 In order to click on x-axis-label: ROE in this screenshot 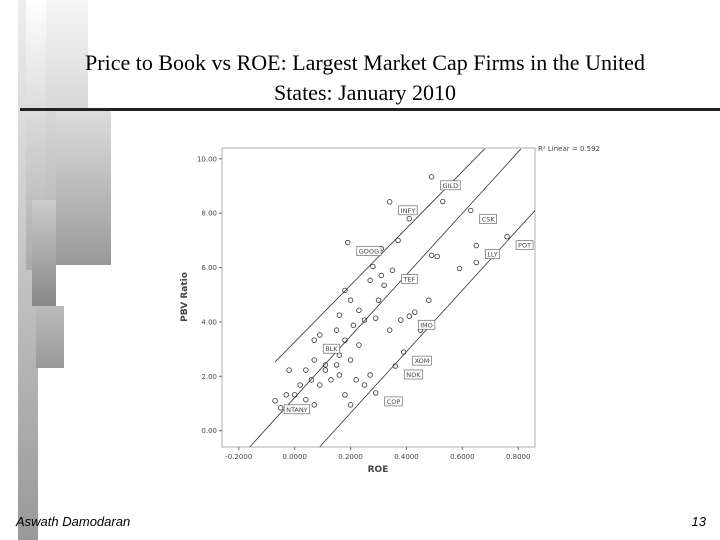, I will do `click(378, 470)`.